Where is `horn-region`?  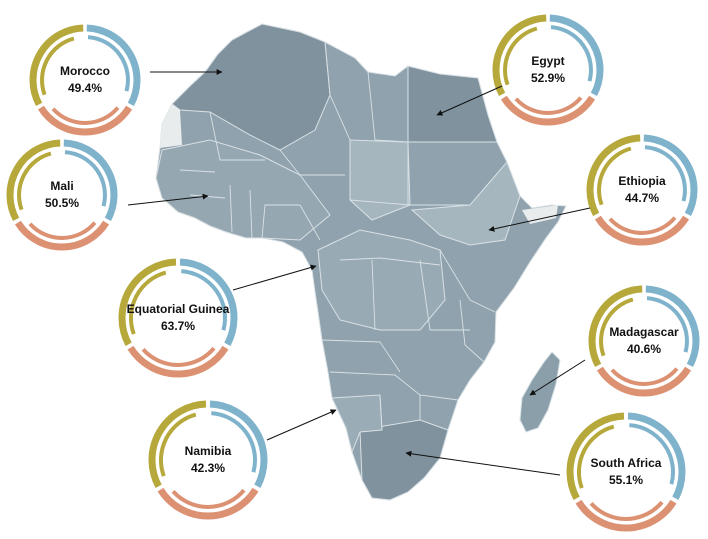 horn-region is located at coordinates (465, 203).